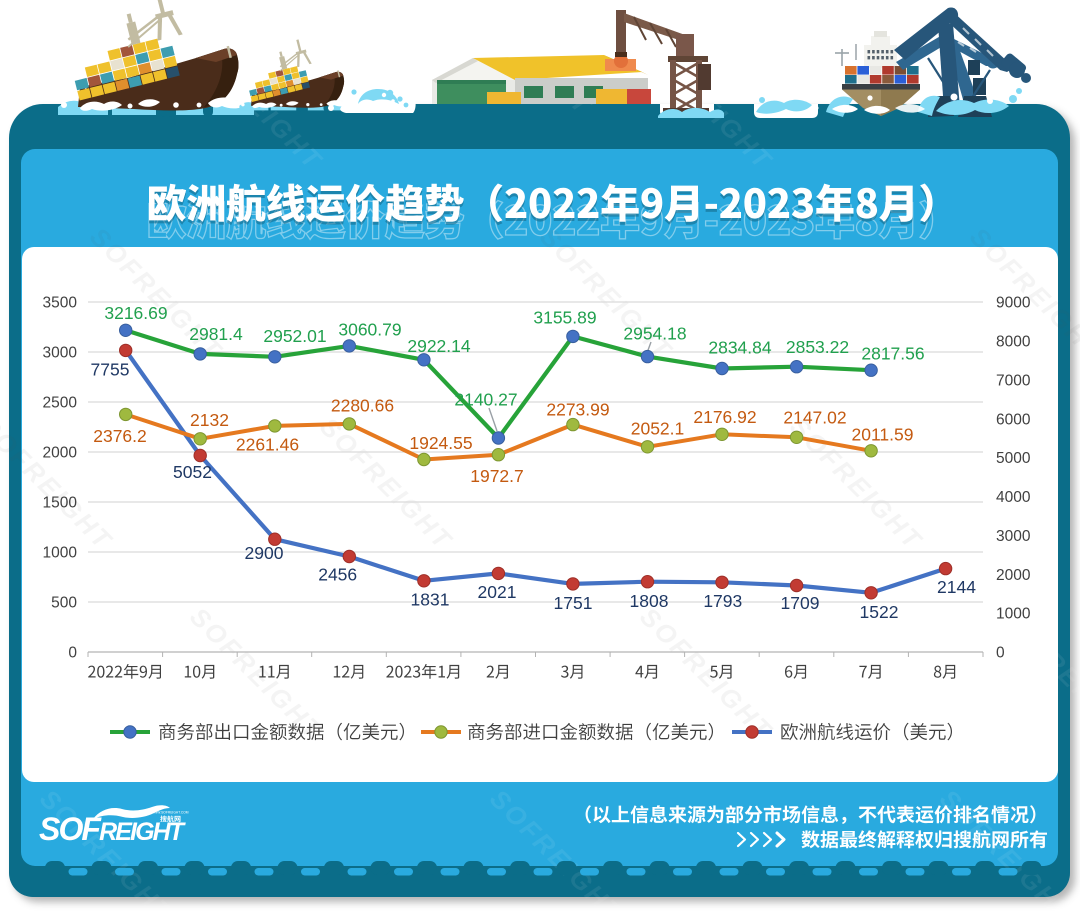 The width and height of the screenshot is (1080, 915). I want to click on svg-text: 2954.18, so click(654, 333).